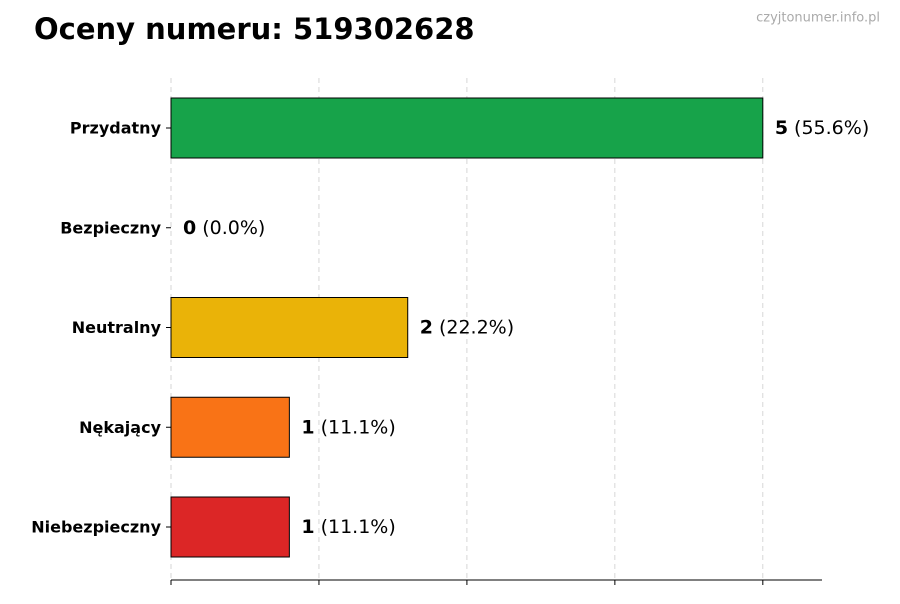 The height and width of the screenshot is (604, 900). What do you see at coordinates (120, 427) in the screenshot?
I see `y-tick-label: Nękający` at bounding box center [120, 427].